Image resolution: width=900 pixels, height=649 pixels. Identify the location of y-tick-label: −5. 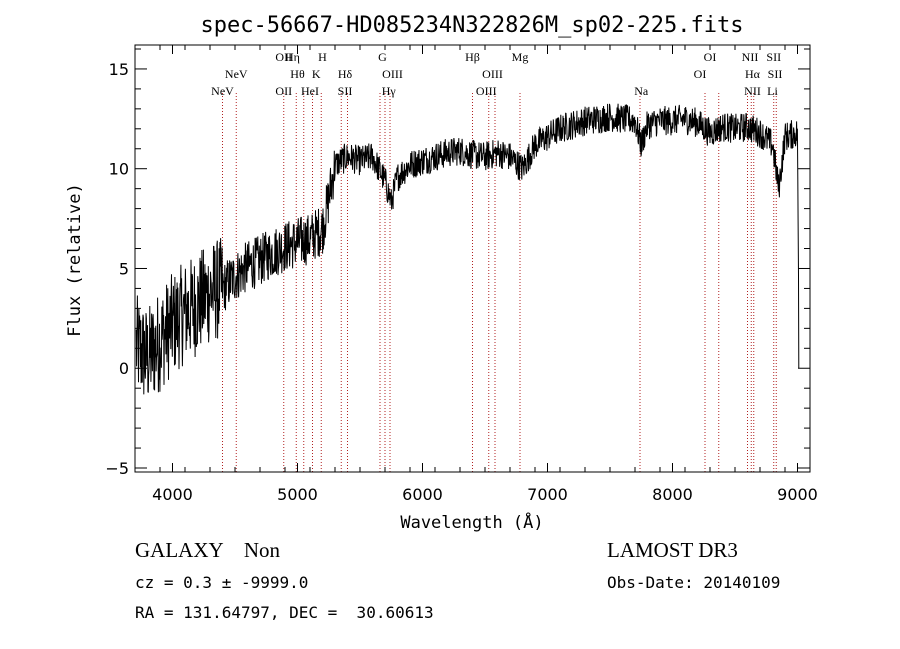
(117, 468).